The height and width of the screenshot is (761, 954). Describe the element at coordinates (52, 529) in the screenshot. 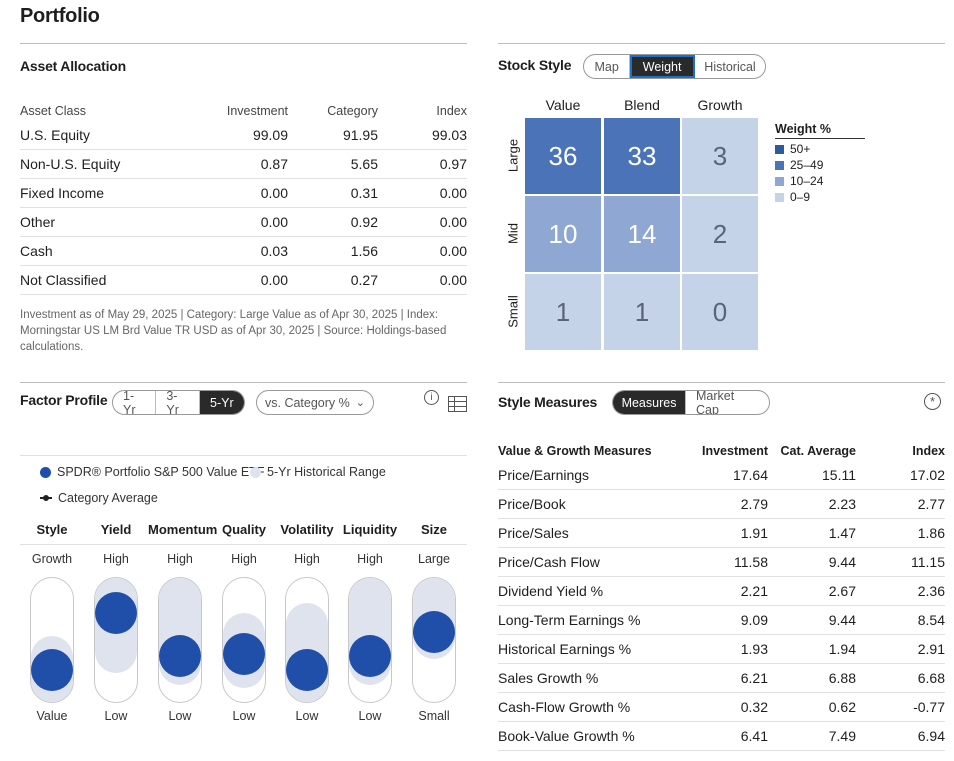

I see `factor-label-style: Style` at that location.